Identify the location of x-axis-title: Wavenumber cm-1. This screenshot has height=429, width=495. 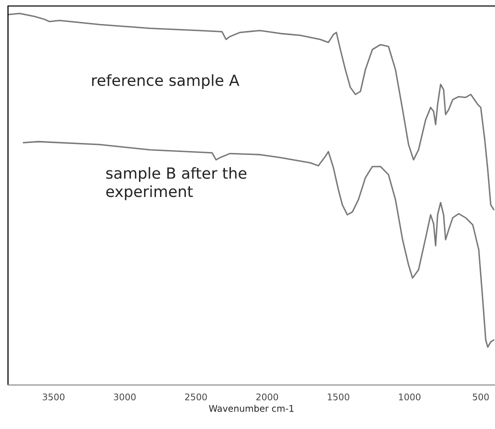
(251, 408).